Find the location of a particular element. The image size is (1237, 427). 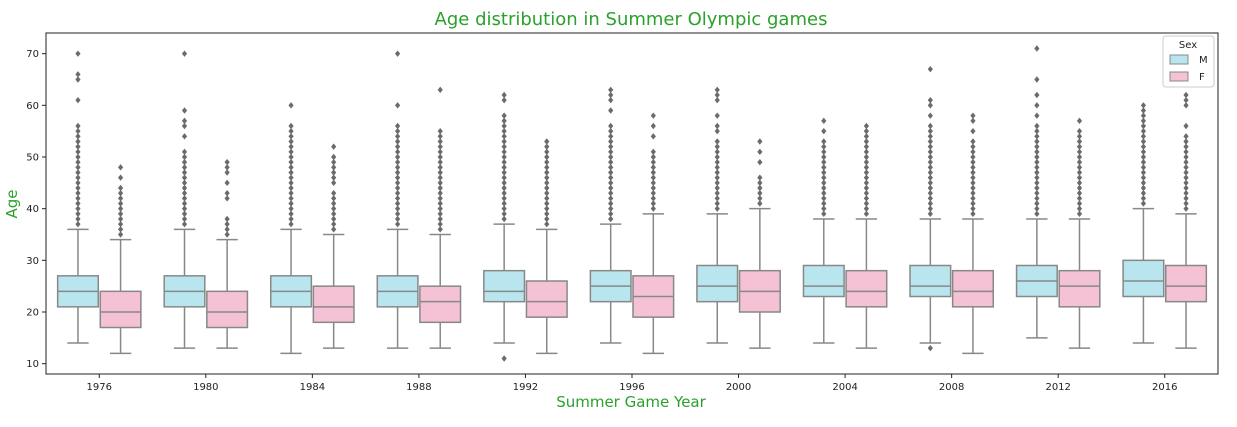

x-tick-label-1996: 1996 is located at coordinates (631, 387).